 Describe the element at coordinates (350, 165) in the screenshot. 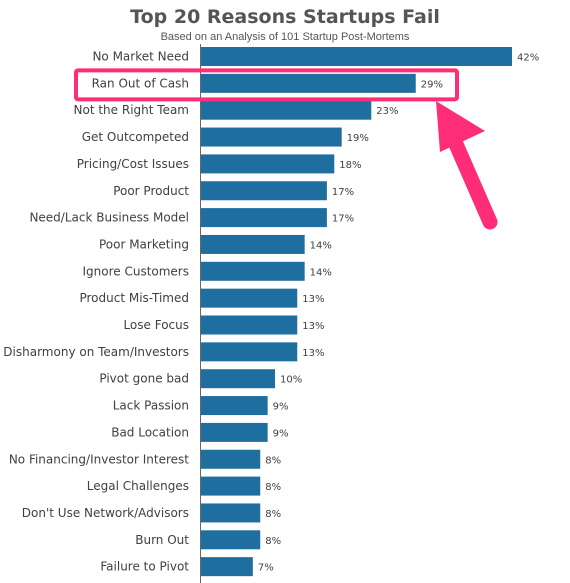

I see `value-label: 18%` at that location.